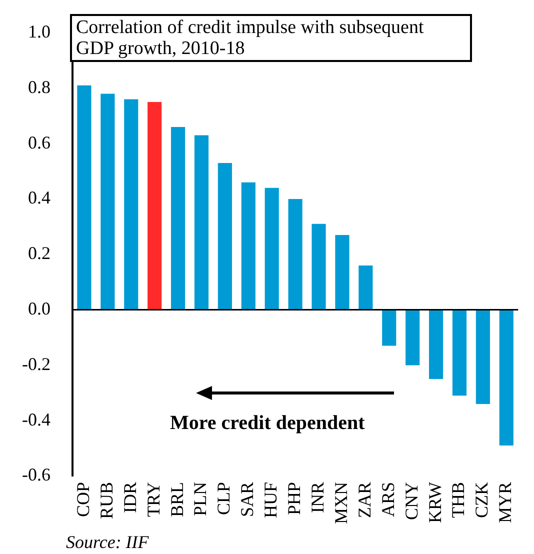 Image resolution: width=534 pixels, height=554 pixels. What do you see at coordinates (434, 503) in the screenshot?
I see `x-tick-label: KRW` at bounding box center [434, 503].